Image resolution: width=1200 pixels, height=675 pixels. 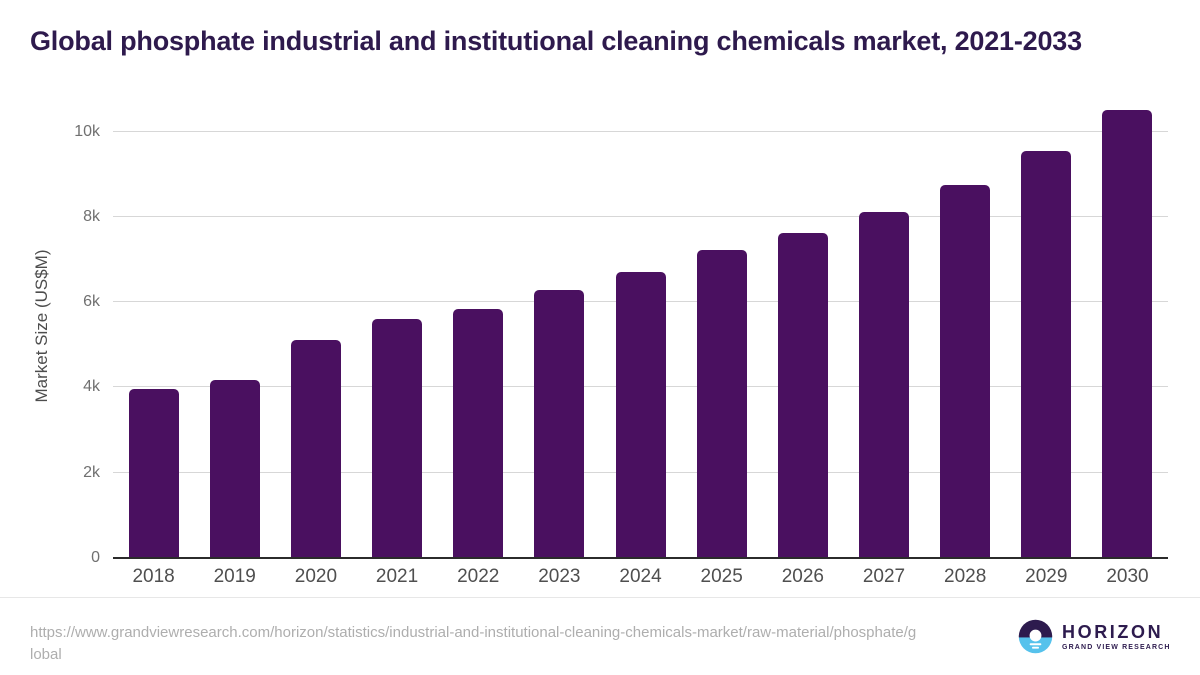 What do you see at coordinates (1127, 334) in the screenshot?
I see `bar-2030` at bounding box center [1127, 334].